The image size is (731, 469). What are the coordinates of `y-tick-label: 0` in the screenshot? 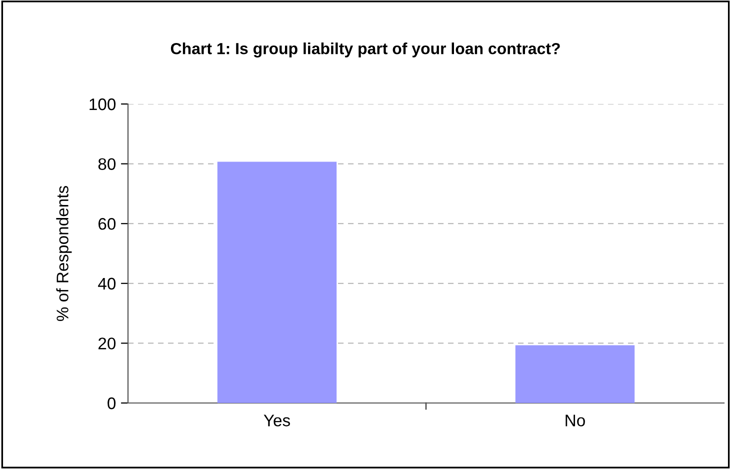 It's located at (112, 403).